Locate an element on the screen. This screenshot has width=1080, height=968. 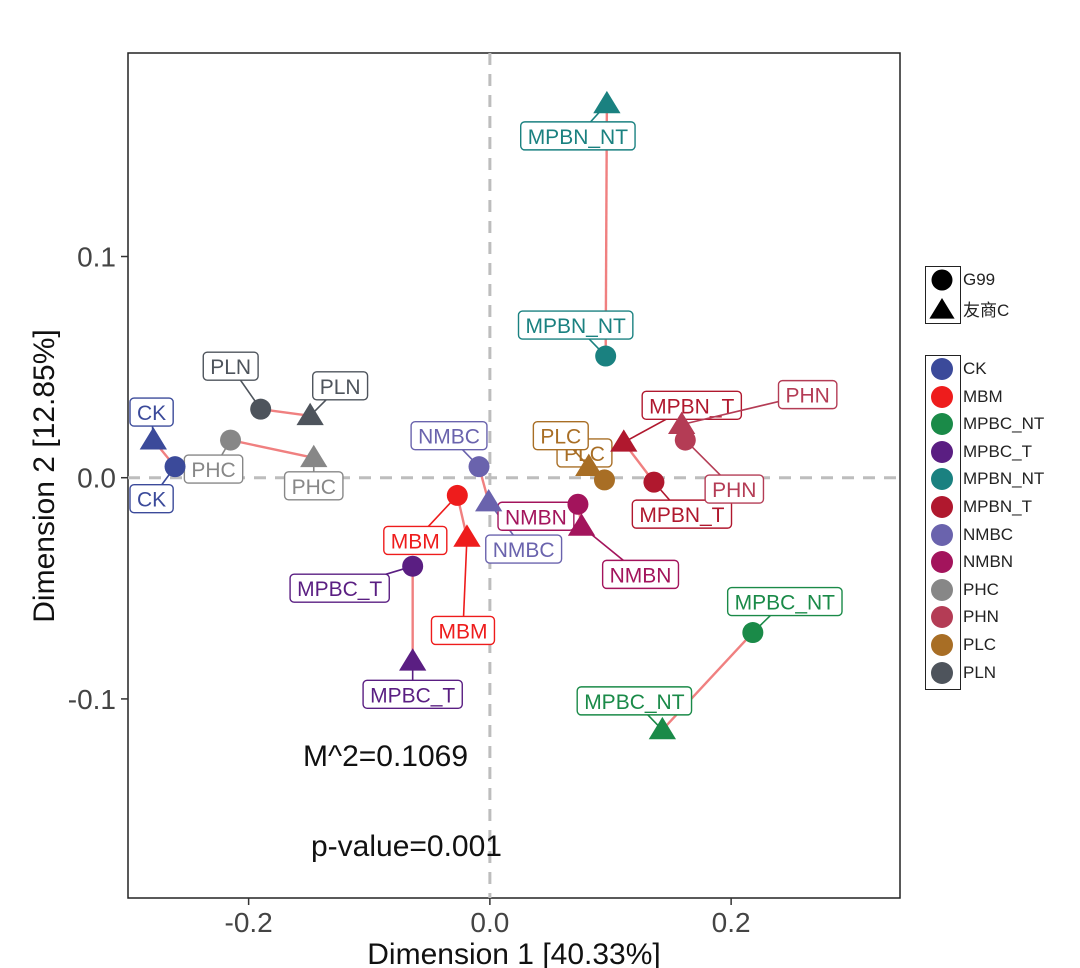
point-label: MPBC_T is located at coordinates (412, 695).